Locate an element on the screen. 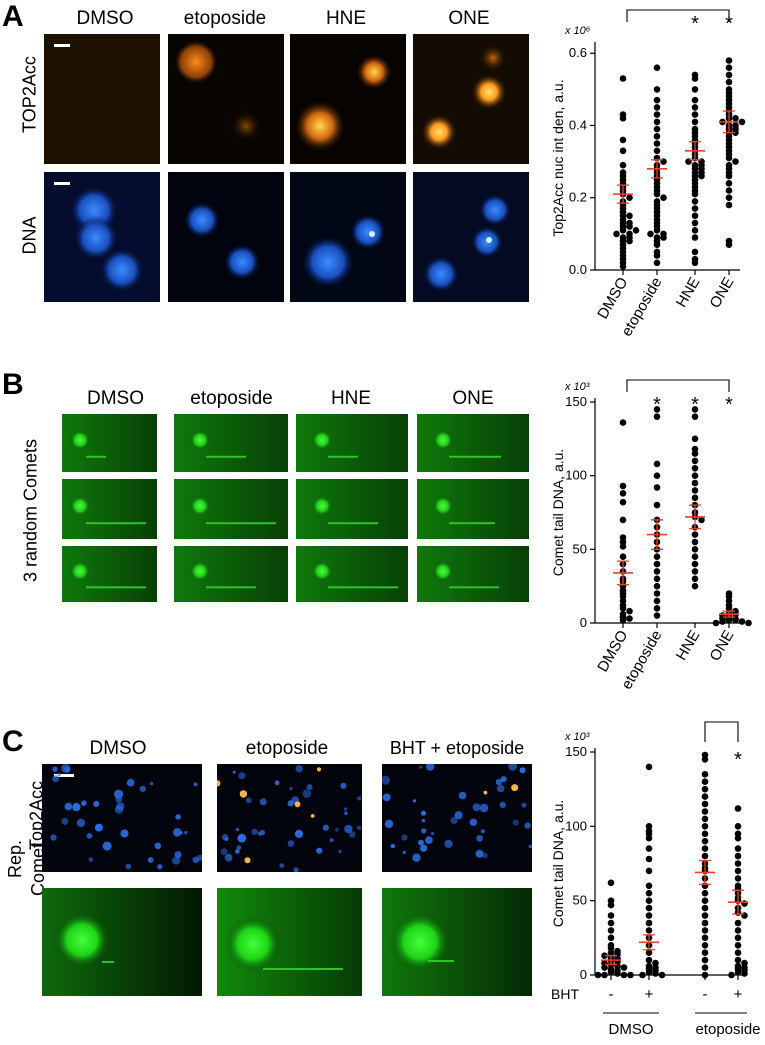  y-multiplier: x 10³ is located at coordinates (577, 737).